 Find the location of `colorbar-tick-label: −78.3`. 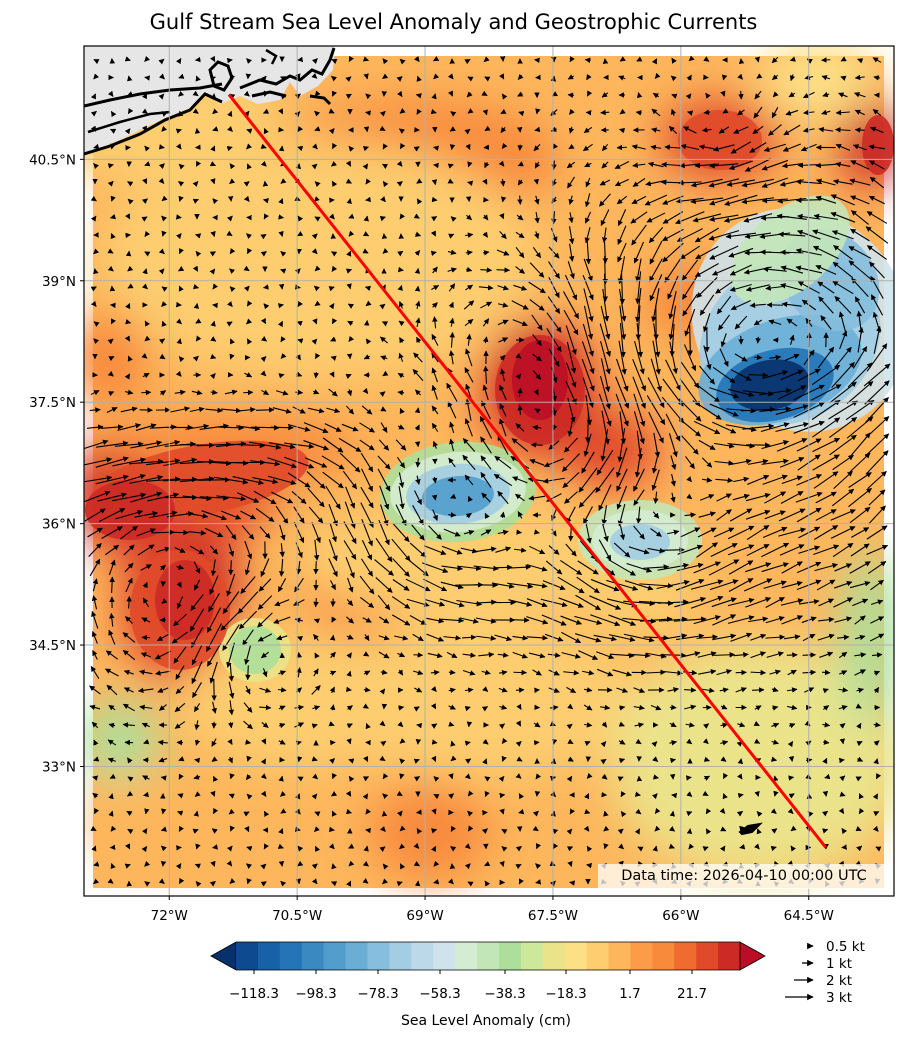

colorbar-tick-label: −78.3 is located at coordinates (377, 994).